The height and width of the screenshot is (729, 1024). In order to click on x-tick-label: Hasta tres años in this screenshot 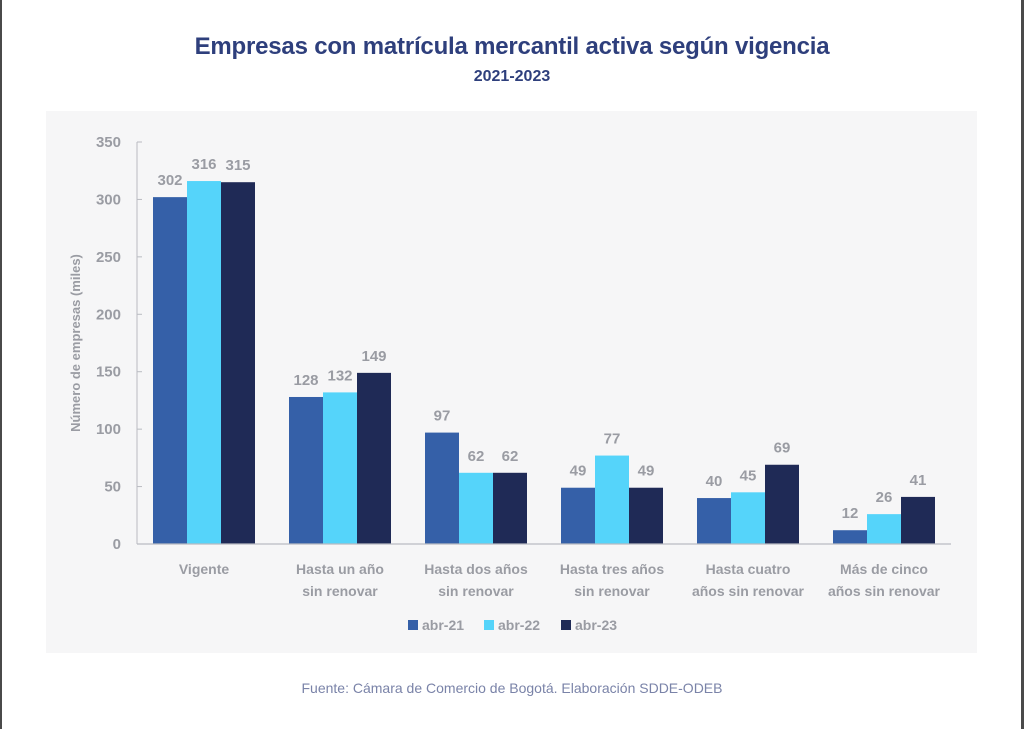, I will do `click(612, 569)`.